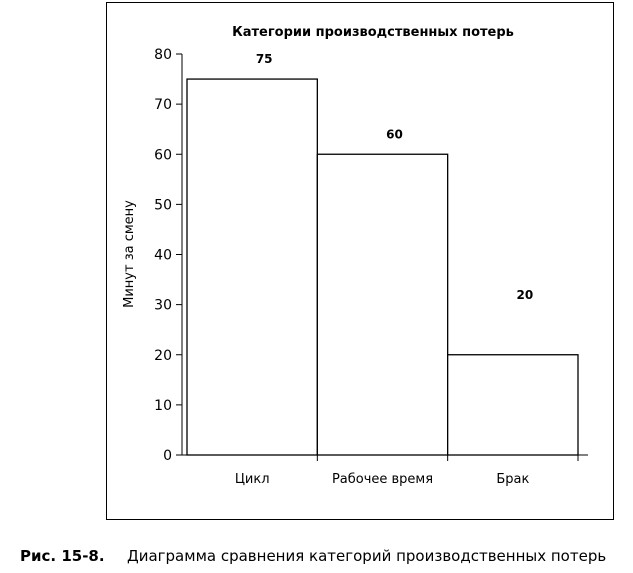 The height and width of the screenshot is (573, 633). What do you see at coordinates (163, 155) in the screenshot?
I see `y-tick-label: 60` at bounding box center [163, 155].